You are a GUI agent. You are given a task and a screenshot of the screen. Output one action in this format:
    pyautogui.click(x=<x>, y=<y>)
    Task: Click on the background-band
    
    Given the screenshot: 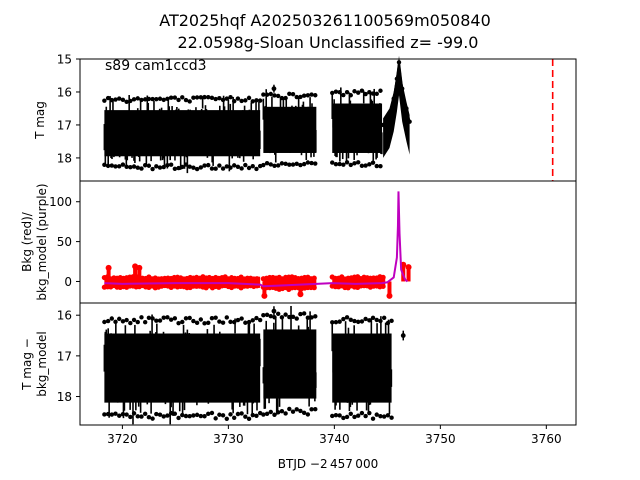 What is the action you would take?
    pyautogui.click(x=359, y=282)
    